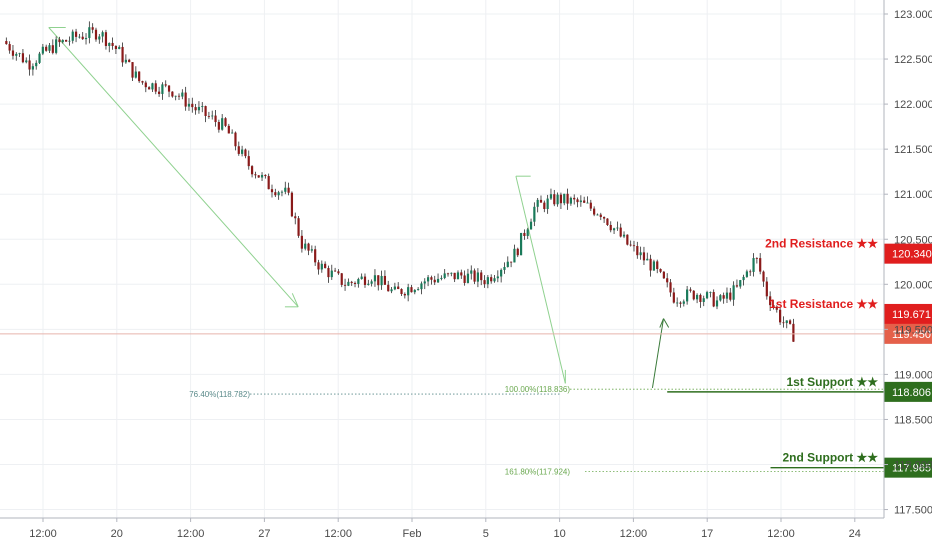 This screenshot has width=932, height=550. What do you see at coordinates (913, 195) in the screenshot?
I see `y-tick-label: 121.000` at bounding box center [913, 195].